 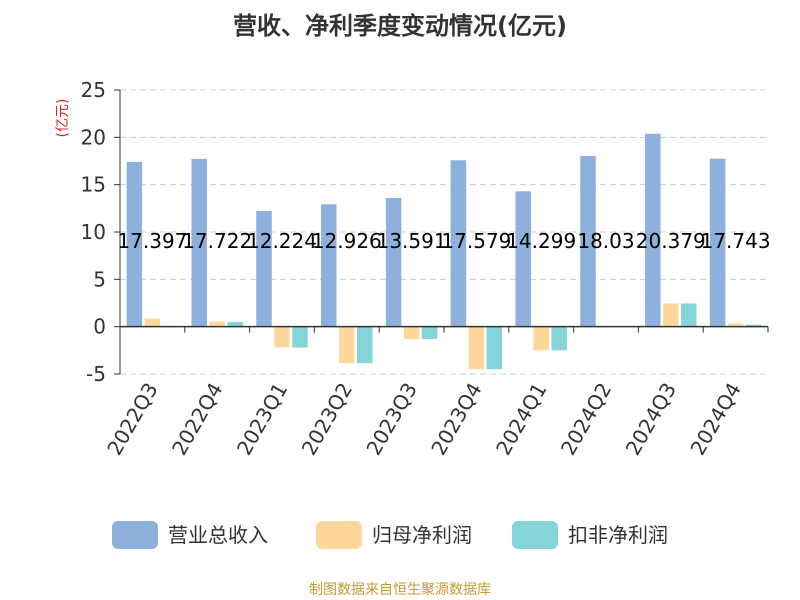 I want to click on x-tick-label-2023Q4: 2023Q4, so click(x=456, y=419).